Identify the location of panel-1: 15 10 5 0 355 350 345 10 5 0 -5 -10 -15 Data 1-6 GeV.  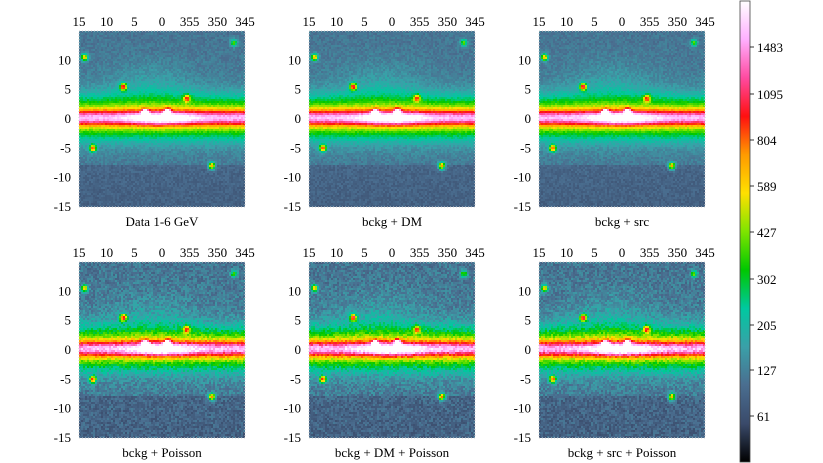
(154, 121).